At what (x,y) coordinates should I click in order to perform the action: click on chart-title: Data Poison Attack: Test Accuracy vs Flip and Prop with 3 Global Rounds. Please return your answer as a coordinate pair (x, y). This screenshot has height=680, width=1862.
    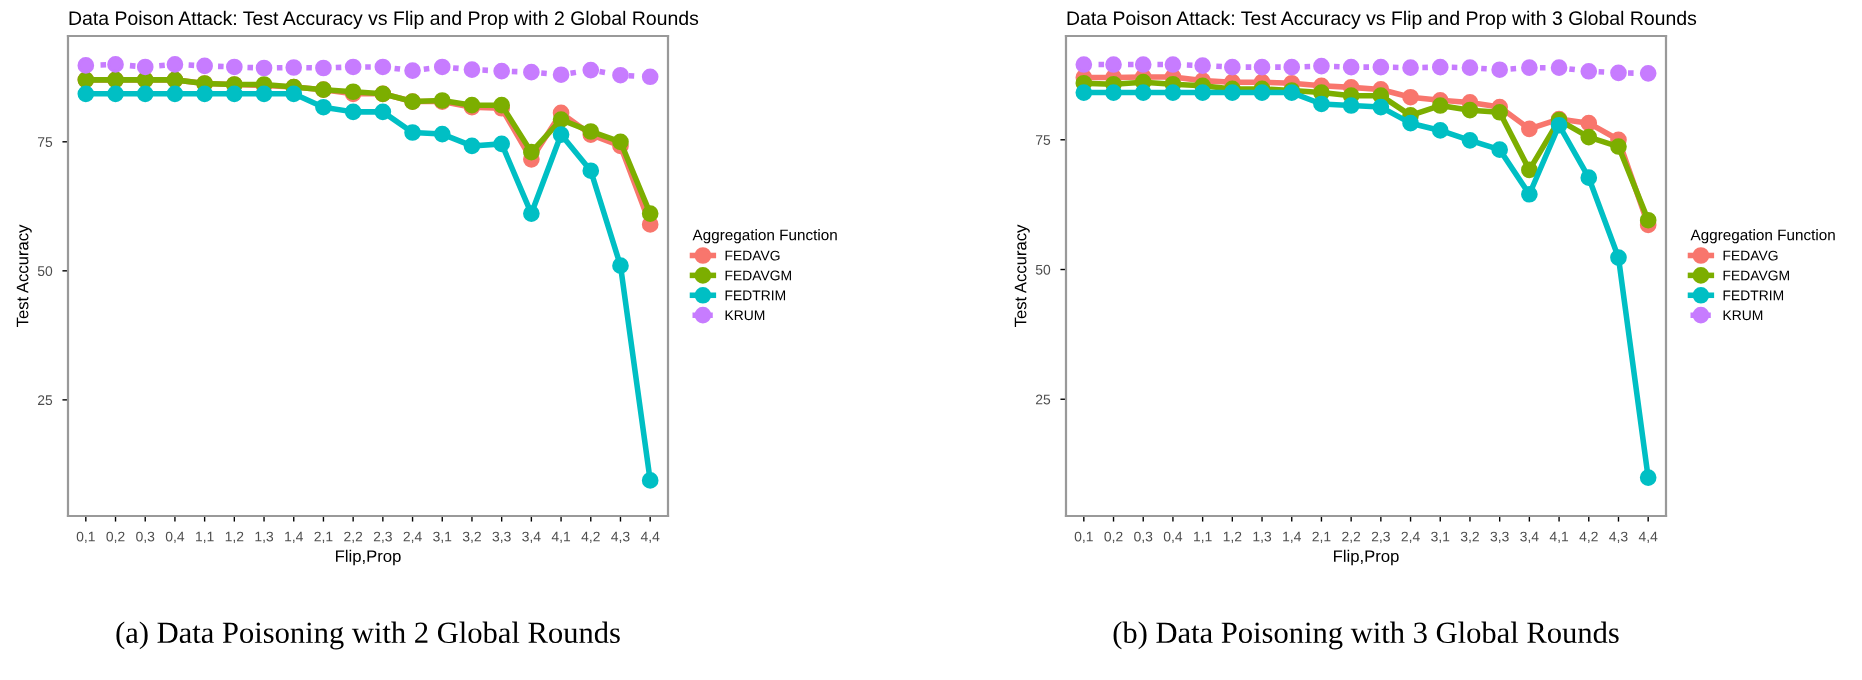
    Looking at the image, I should click on (1382, 19).